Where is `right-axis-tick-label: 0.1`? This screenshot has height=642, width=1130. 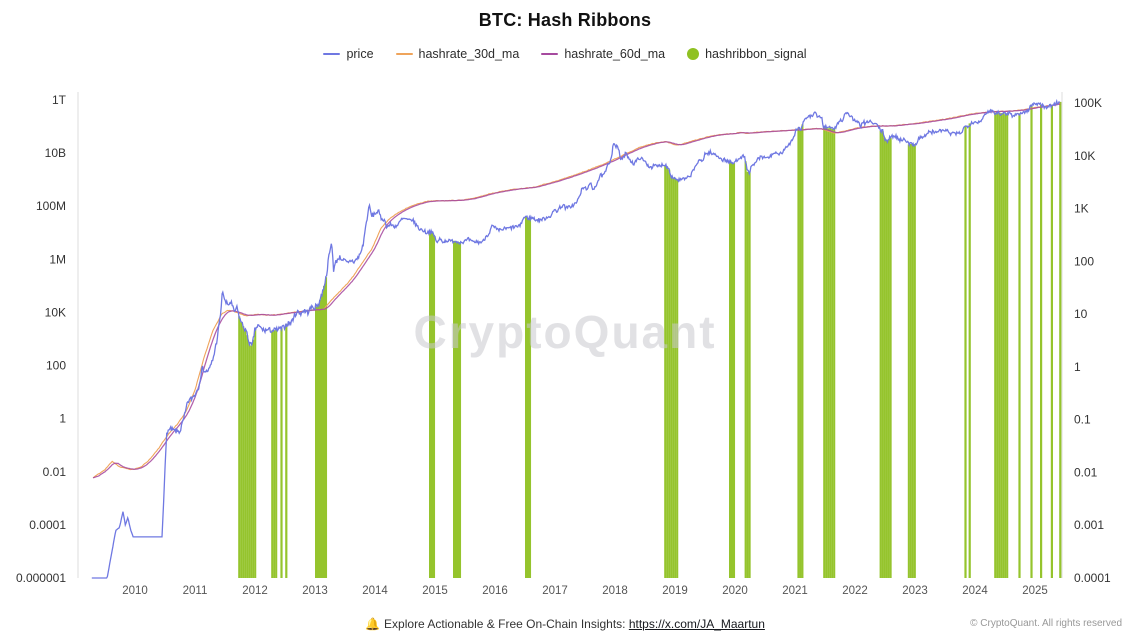 right-axis-tick-label: 0.1 is located at coordinates (1082, 420).